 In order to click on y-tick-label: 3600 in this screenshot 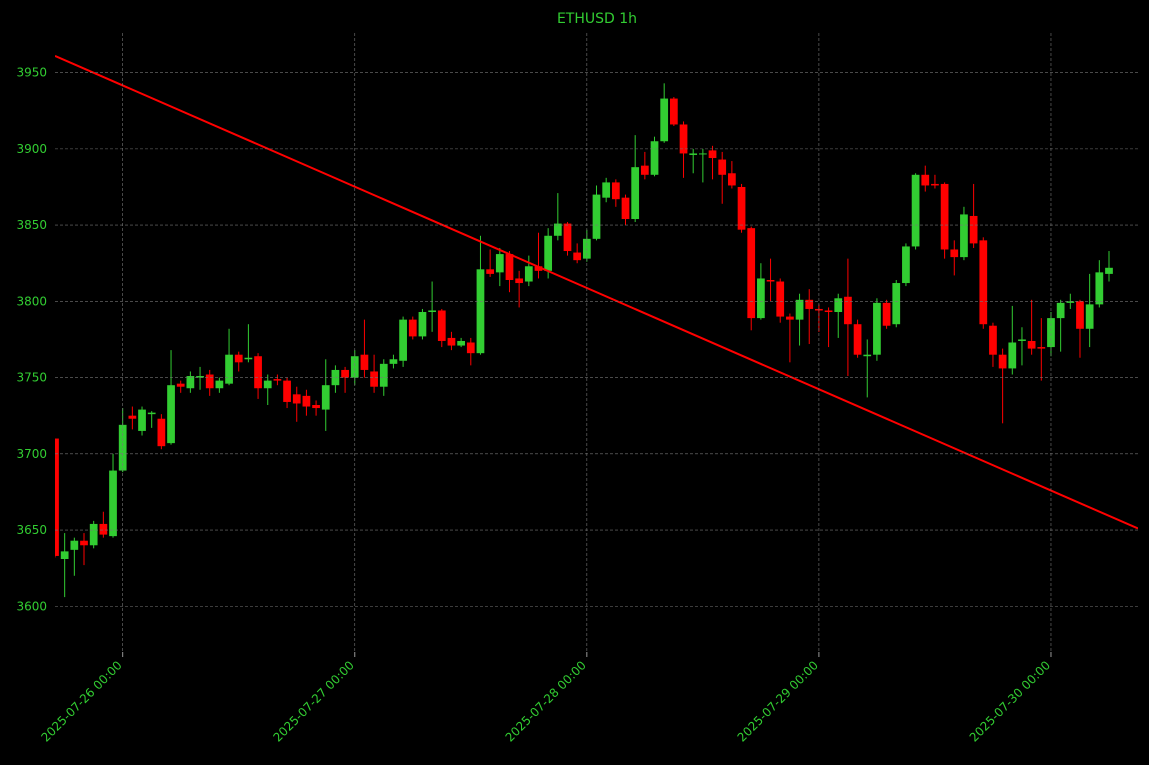, I will do `click(31, 606)`.